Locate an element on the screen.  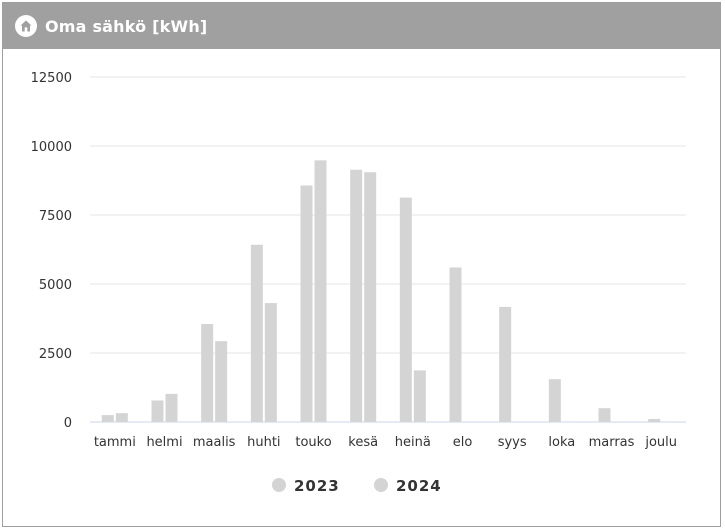
bar-2023-helmi is located at coordinates (157, 411).